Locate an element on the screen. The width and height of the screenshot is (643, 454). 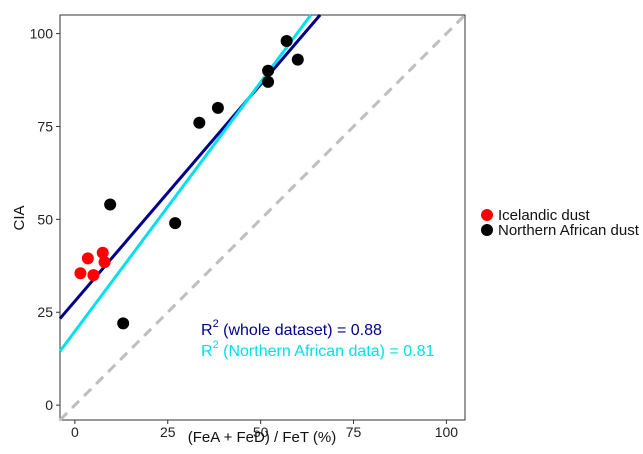
y-tick-label: 75 is located at coordinates (45, 126).